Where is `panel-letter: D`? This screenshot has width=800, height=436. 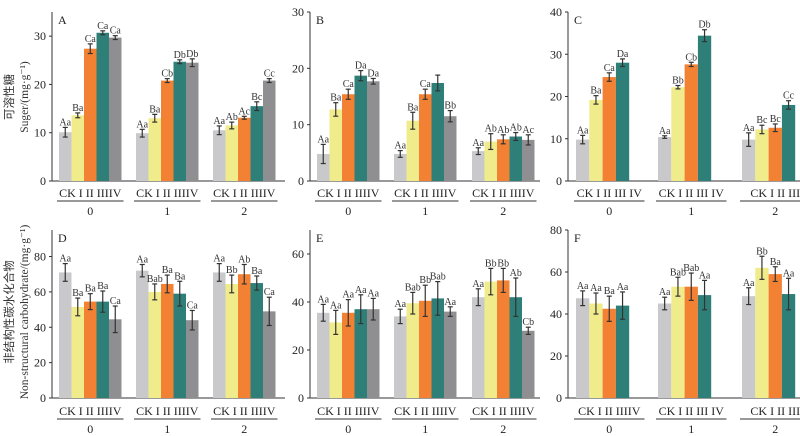
panel-letter: D is located at coordinates (62, 238).